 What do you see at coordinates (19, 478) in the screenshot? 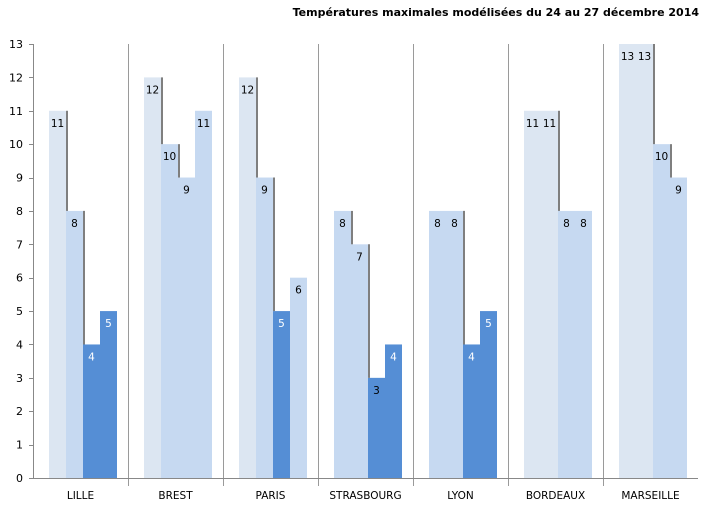
I see `y-tick-label: 0` at bounding box center [19, 478].